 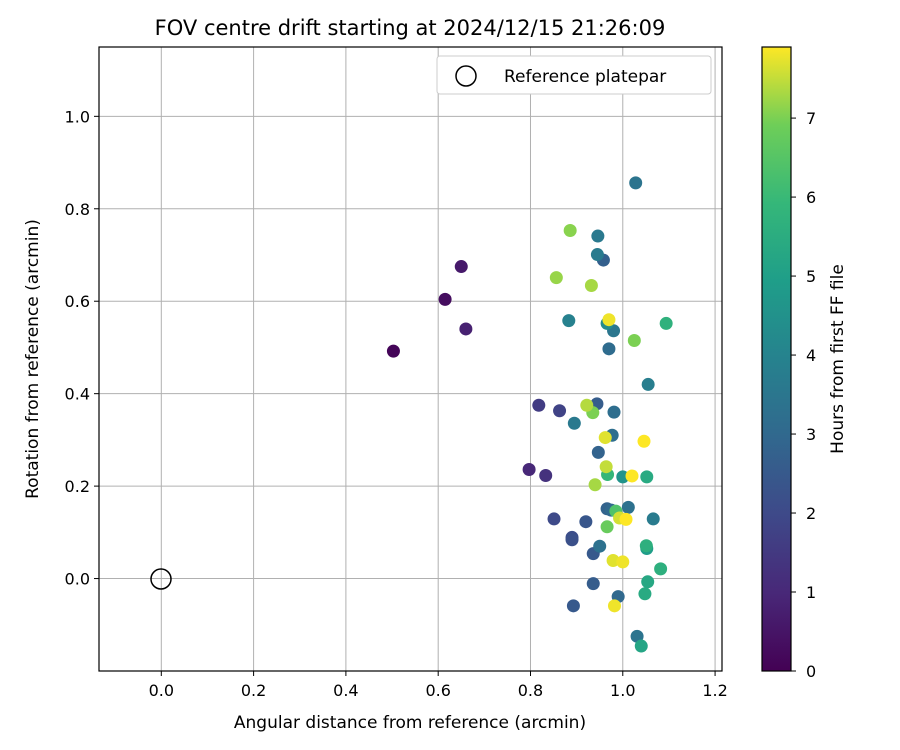 What do you see at coordinates (811, 513) in the screenshot?
I see `colorbar-tick-label: 2` at bounding box center [811, 513].